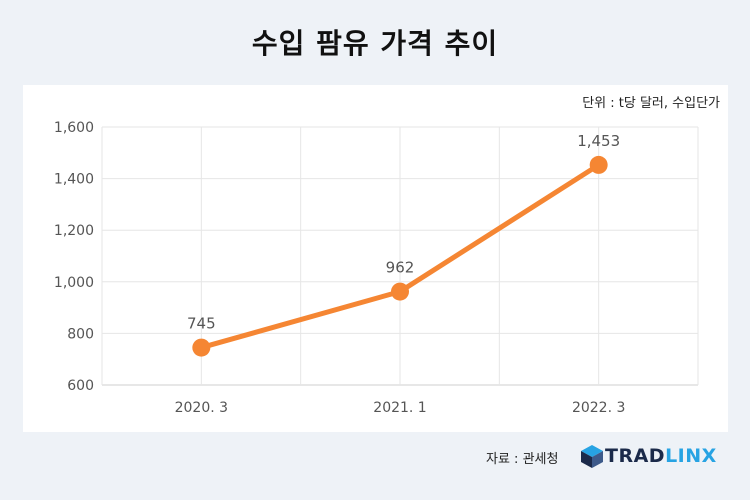  I want to click on y-tick-label: 1,000, so click(74, 283).